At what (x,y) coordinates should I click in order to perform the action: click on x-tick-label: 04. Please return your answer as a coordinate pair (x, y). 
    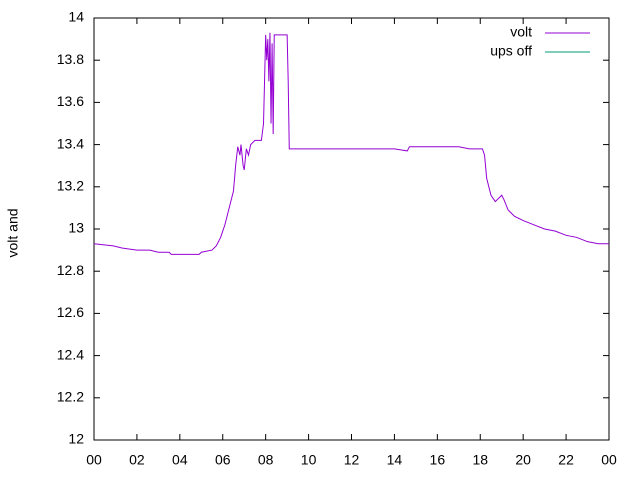
    Looking at the image, I should click on (180, 460).